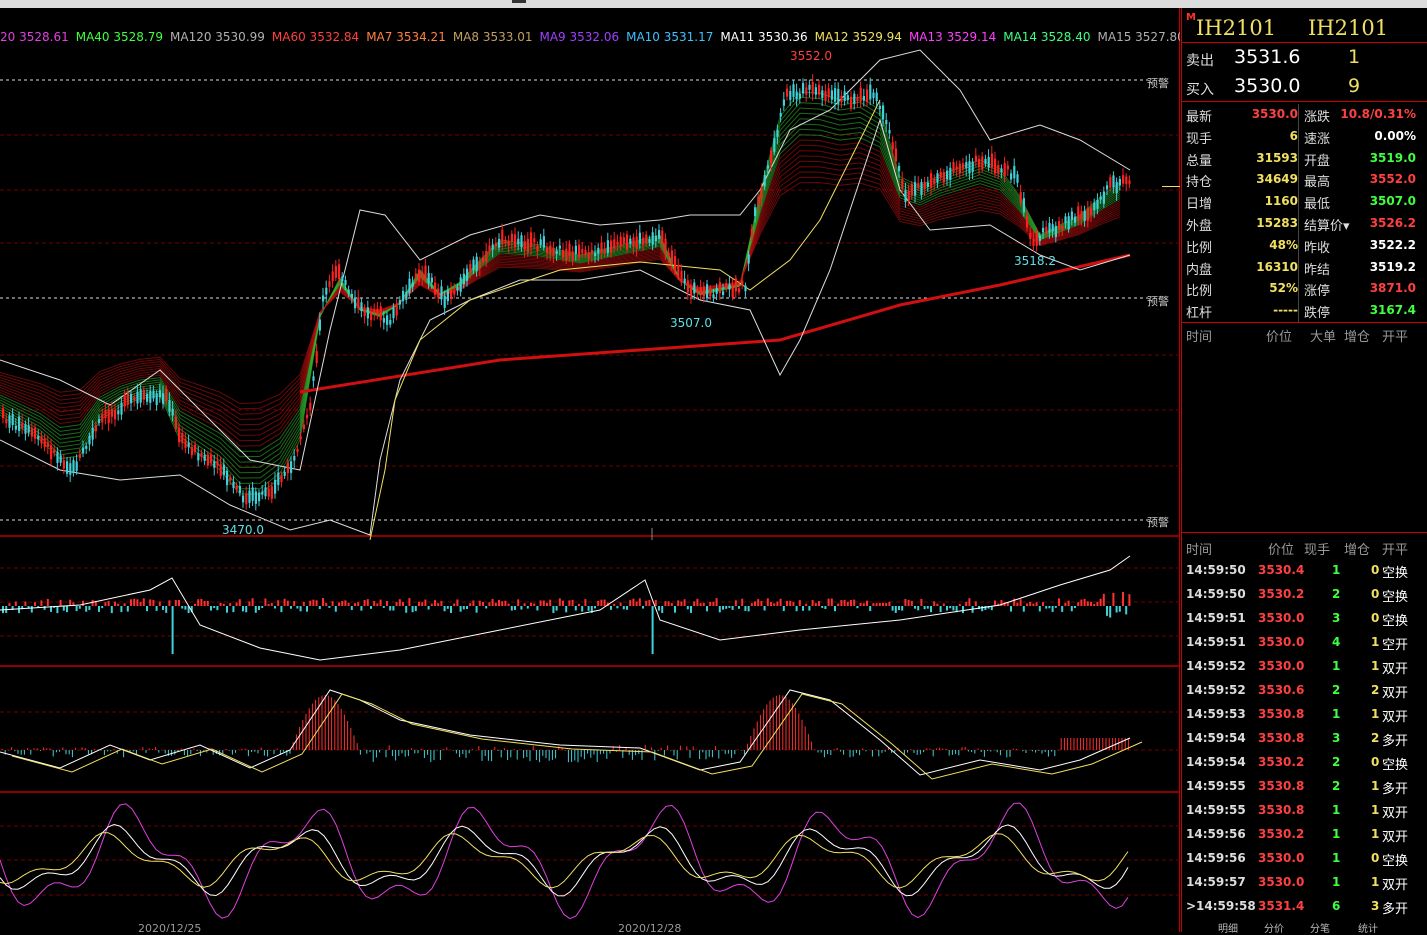 This screenshot has width=1427, height=935. What do you see at coordinates (170, 927) in the screenshot?
I see `date-label-1: 2020/12/25` at bounding box center [170, 927].